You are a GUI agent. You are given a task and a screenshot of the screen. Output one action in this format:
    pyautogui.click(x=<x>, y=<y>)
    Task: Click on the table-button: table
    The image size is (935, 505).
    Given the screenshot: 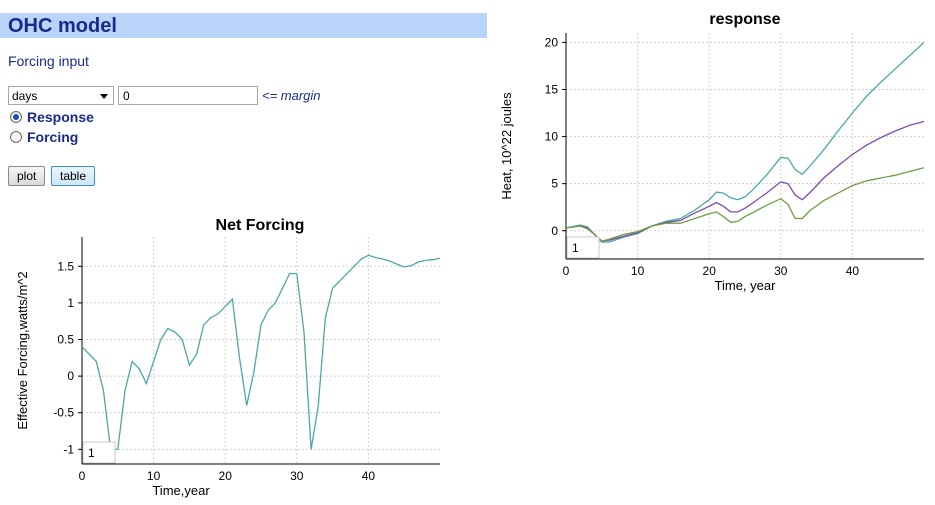 What is the action you would take?
    pyautogui.click(x=73, y=176)
    